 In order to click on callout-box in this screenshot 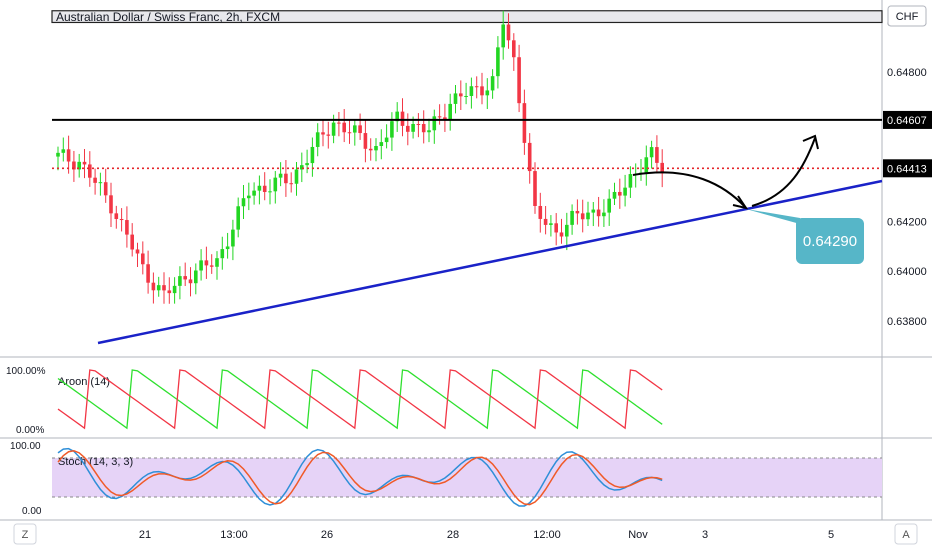, I will do `click(830, 241)`.